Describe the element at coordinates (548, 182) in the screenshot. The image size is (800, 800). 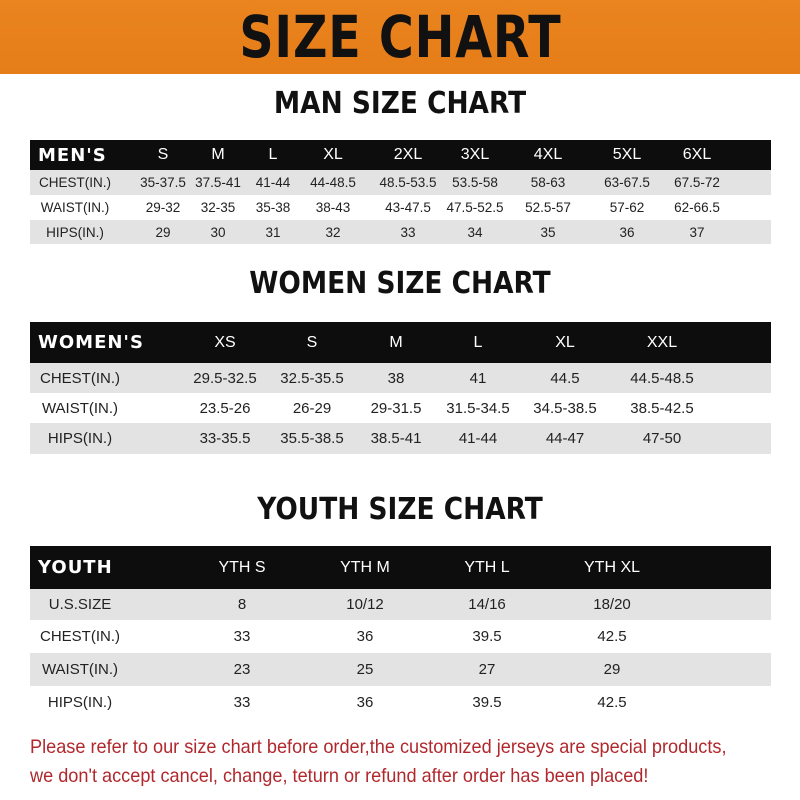
I see `measurement-value: 58-63` at that location.